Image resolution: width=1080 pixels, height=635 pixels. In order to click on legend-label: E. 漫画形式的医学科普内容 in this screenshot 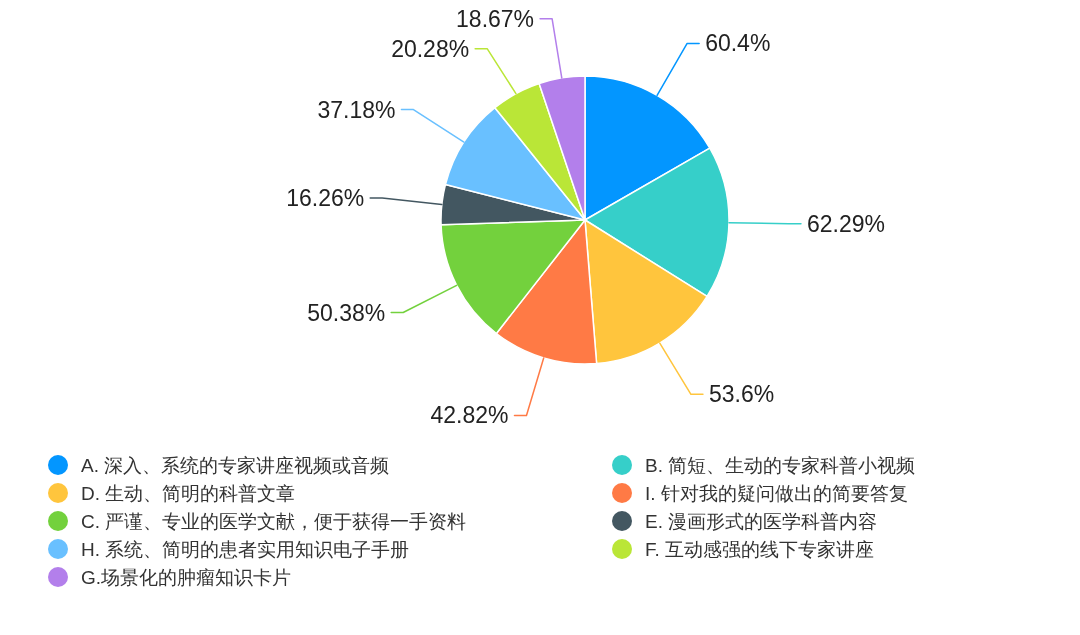, I will do `click(761, 521)`.